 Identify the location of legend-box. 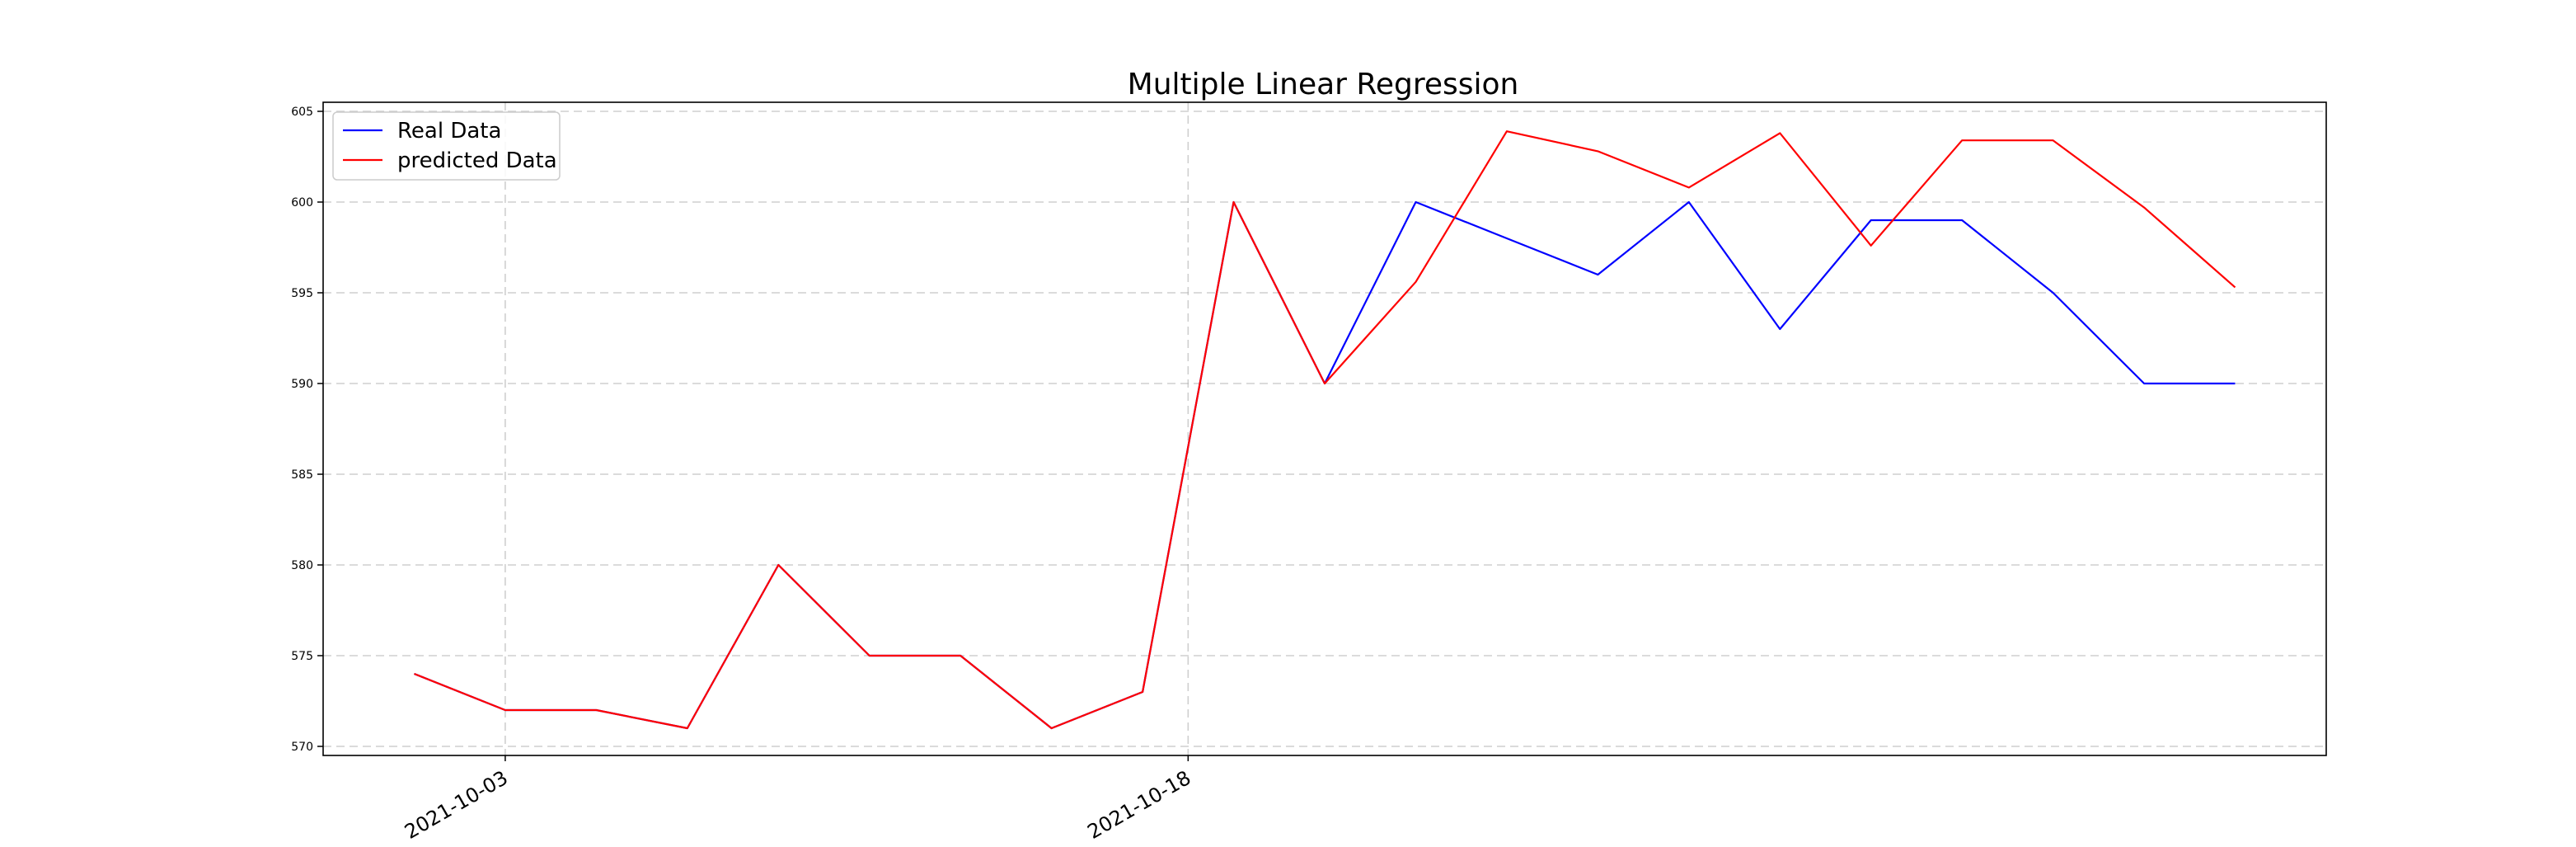
(447, 146).